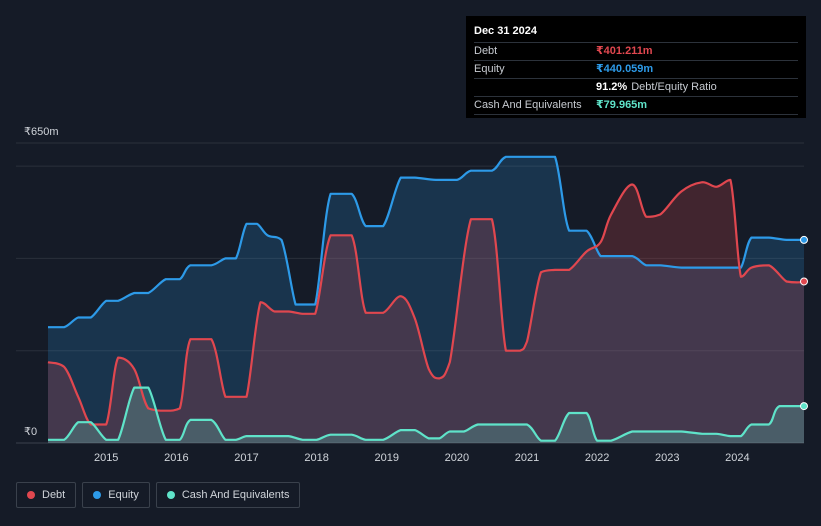  Describe the element at coordinates (625, 69) in the screenshot. I see `tooltip-equity-value: ₹440.059m` at that location.